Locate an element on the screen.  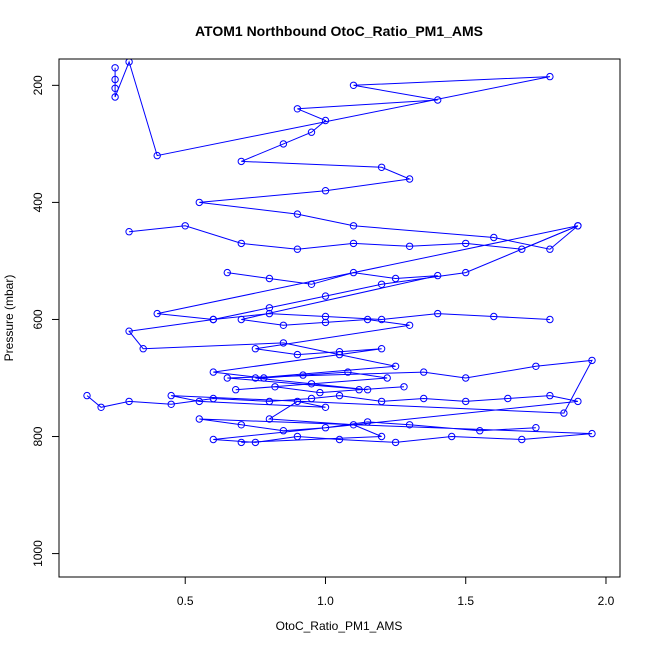
y-tick-label: 400 is located at coordinates (38, 202).